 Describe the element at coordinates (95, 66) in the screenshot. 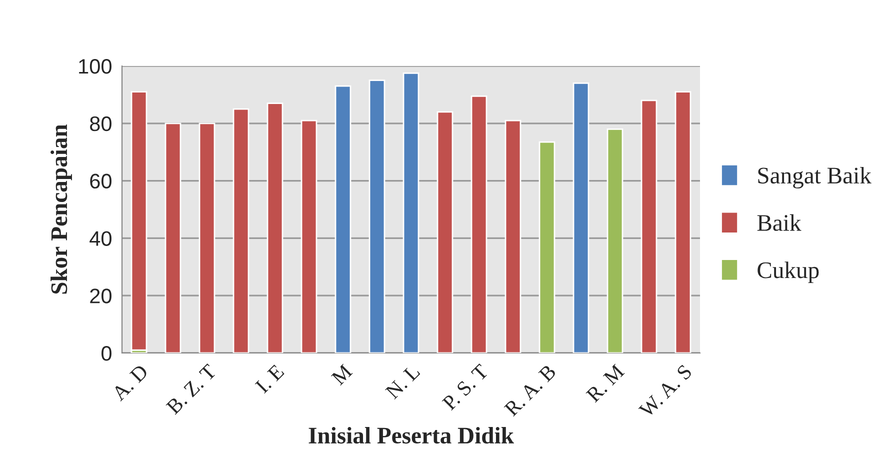

I see `y-tick-label: 100` at that location.